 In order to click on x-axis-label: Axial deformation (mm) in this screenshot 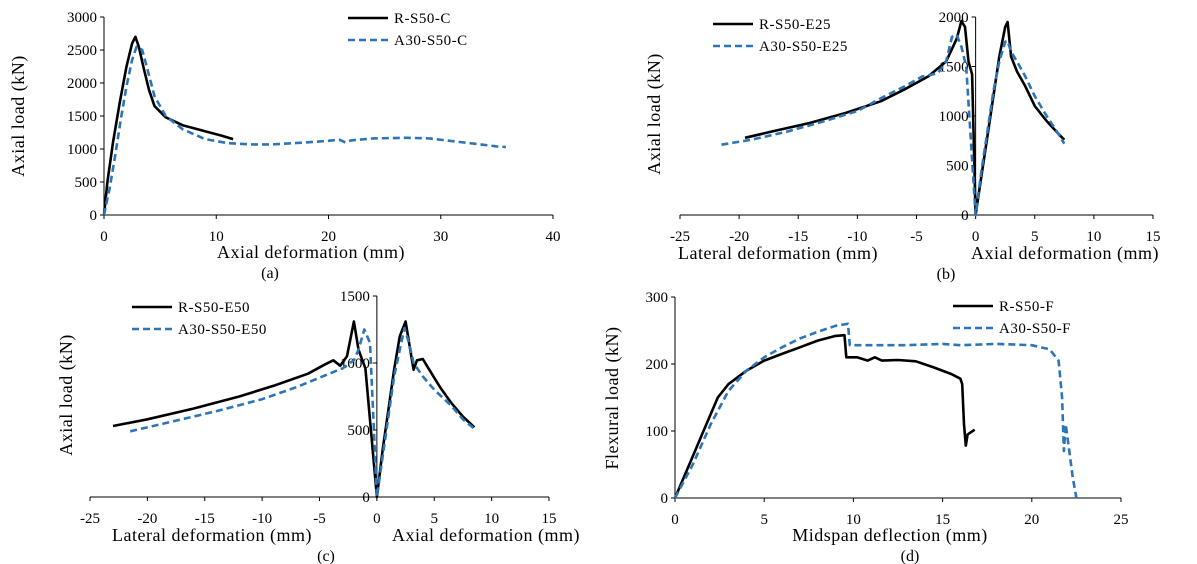, I will do `click(311, 252)`.